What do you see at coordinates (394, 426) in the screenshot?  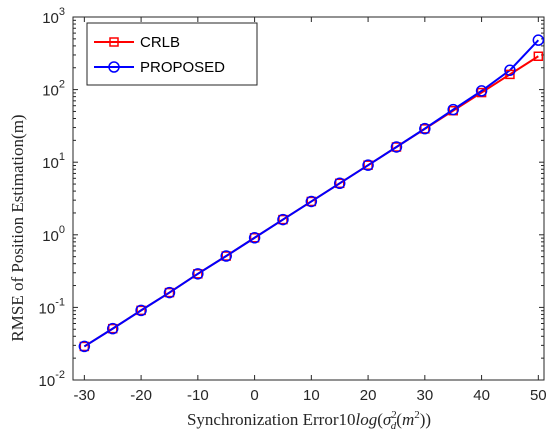 I see `x-axis-title-sub: d` at bounding box center [394, 426].